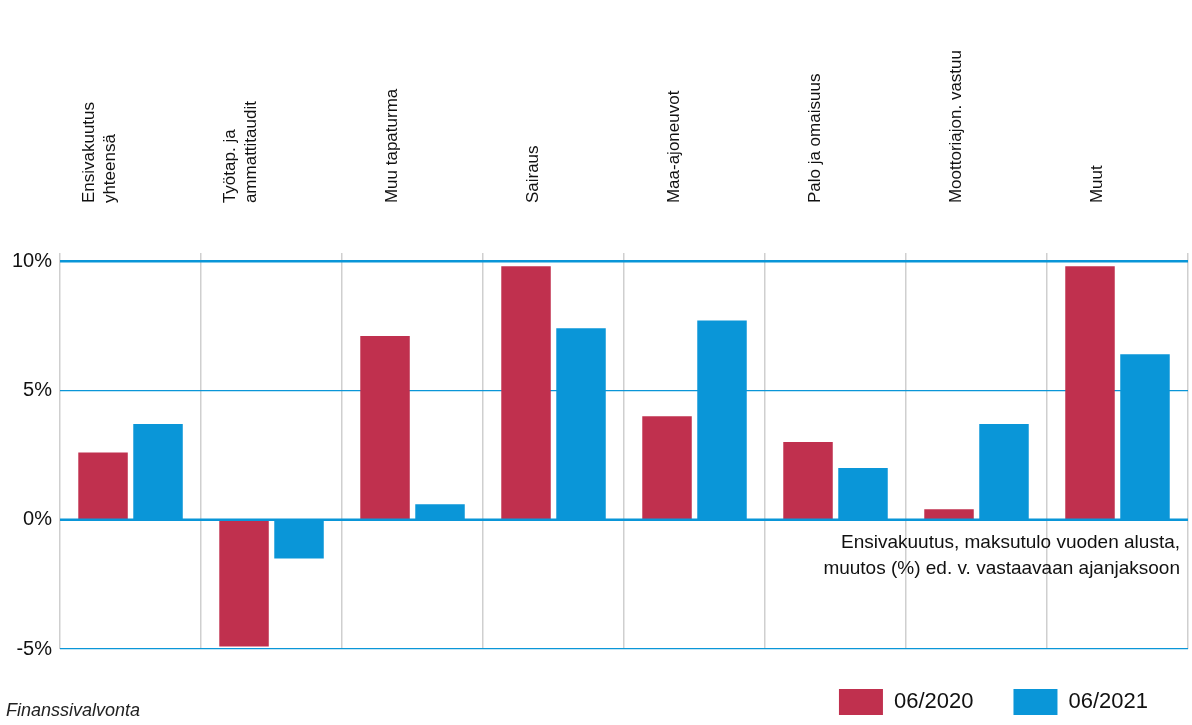 This screenshot has height=725, width=1192. What do you see at coordinates (1096, 184) in the screenshot?
I see `x-tick-label: Muut` at bounding box center [1096, 184].